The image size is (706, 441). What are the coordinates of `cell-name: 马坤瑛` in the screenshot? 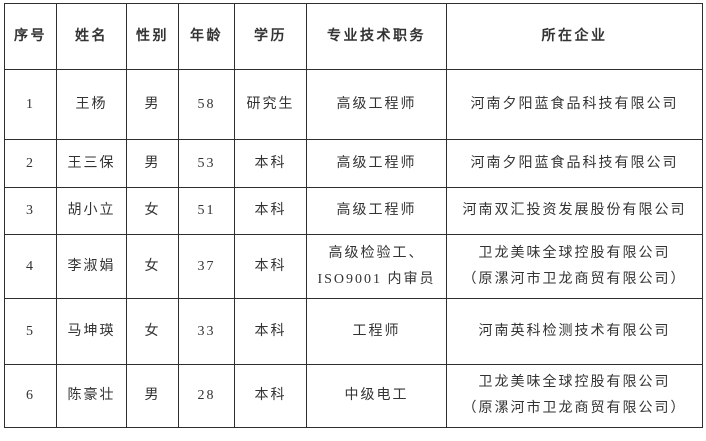 It's located at (91, 331).